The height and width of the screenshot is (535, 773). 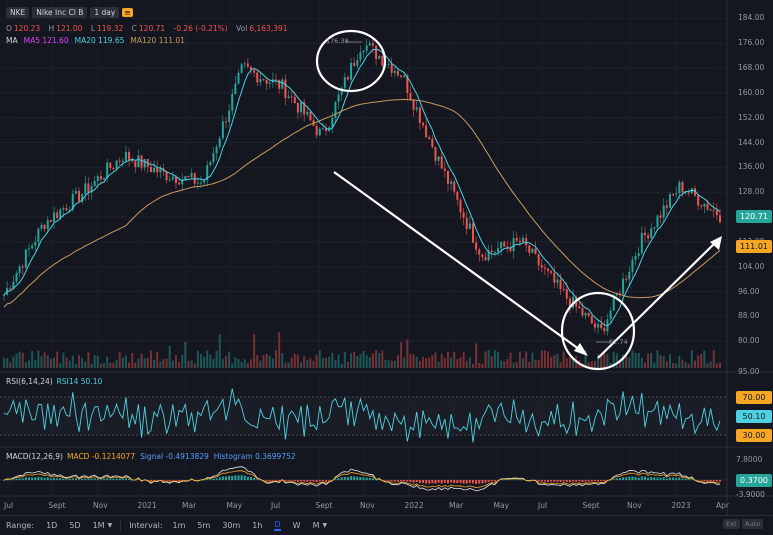 I want to click on interval-5m-button: 5m, so click(x=204, y=525).